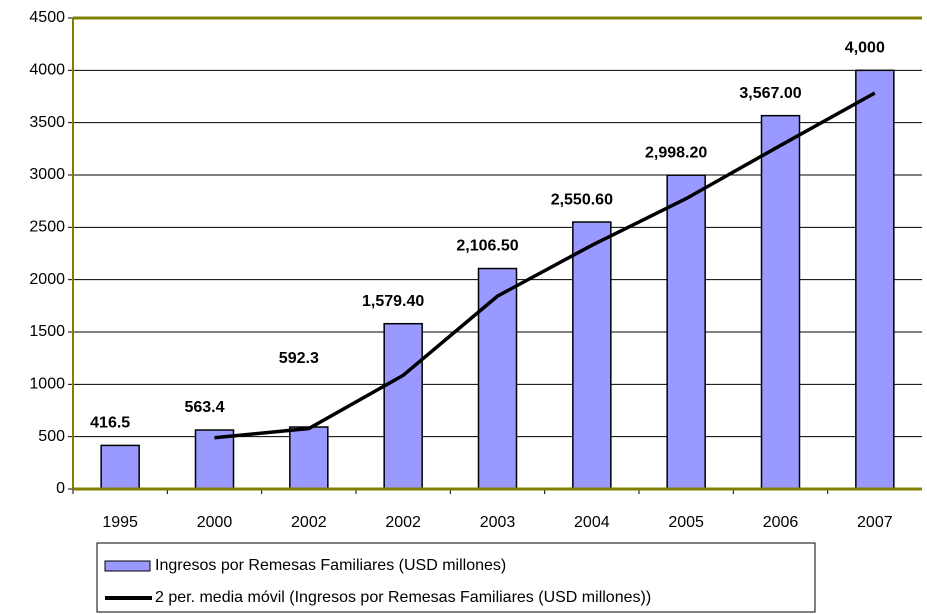 The width and height of the screenshot is (927, 614). I want to click on legend-box, so click(456, 577).